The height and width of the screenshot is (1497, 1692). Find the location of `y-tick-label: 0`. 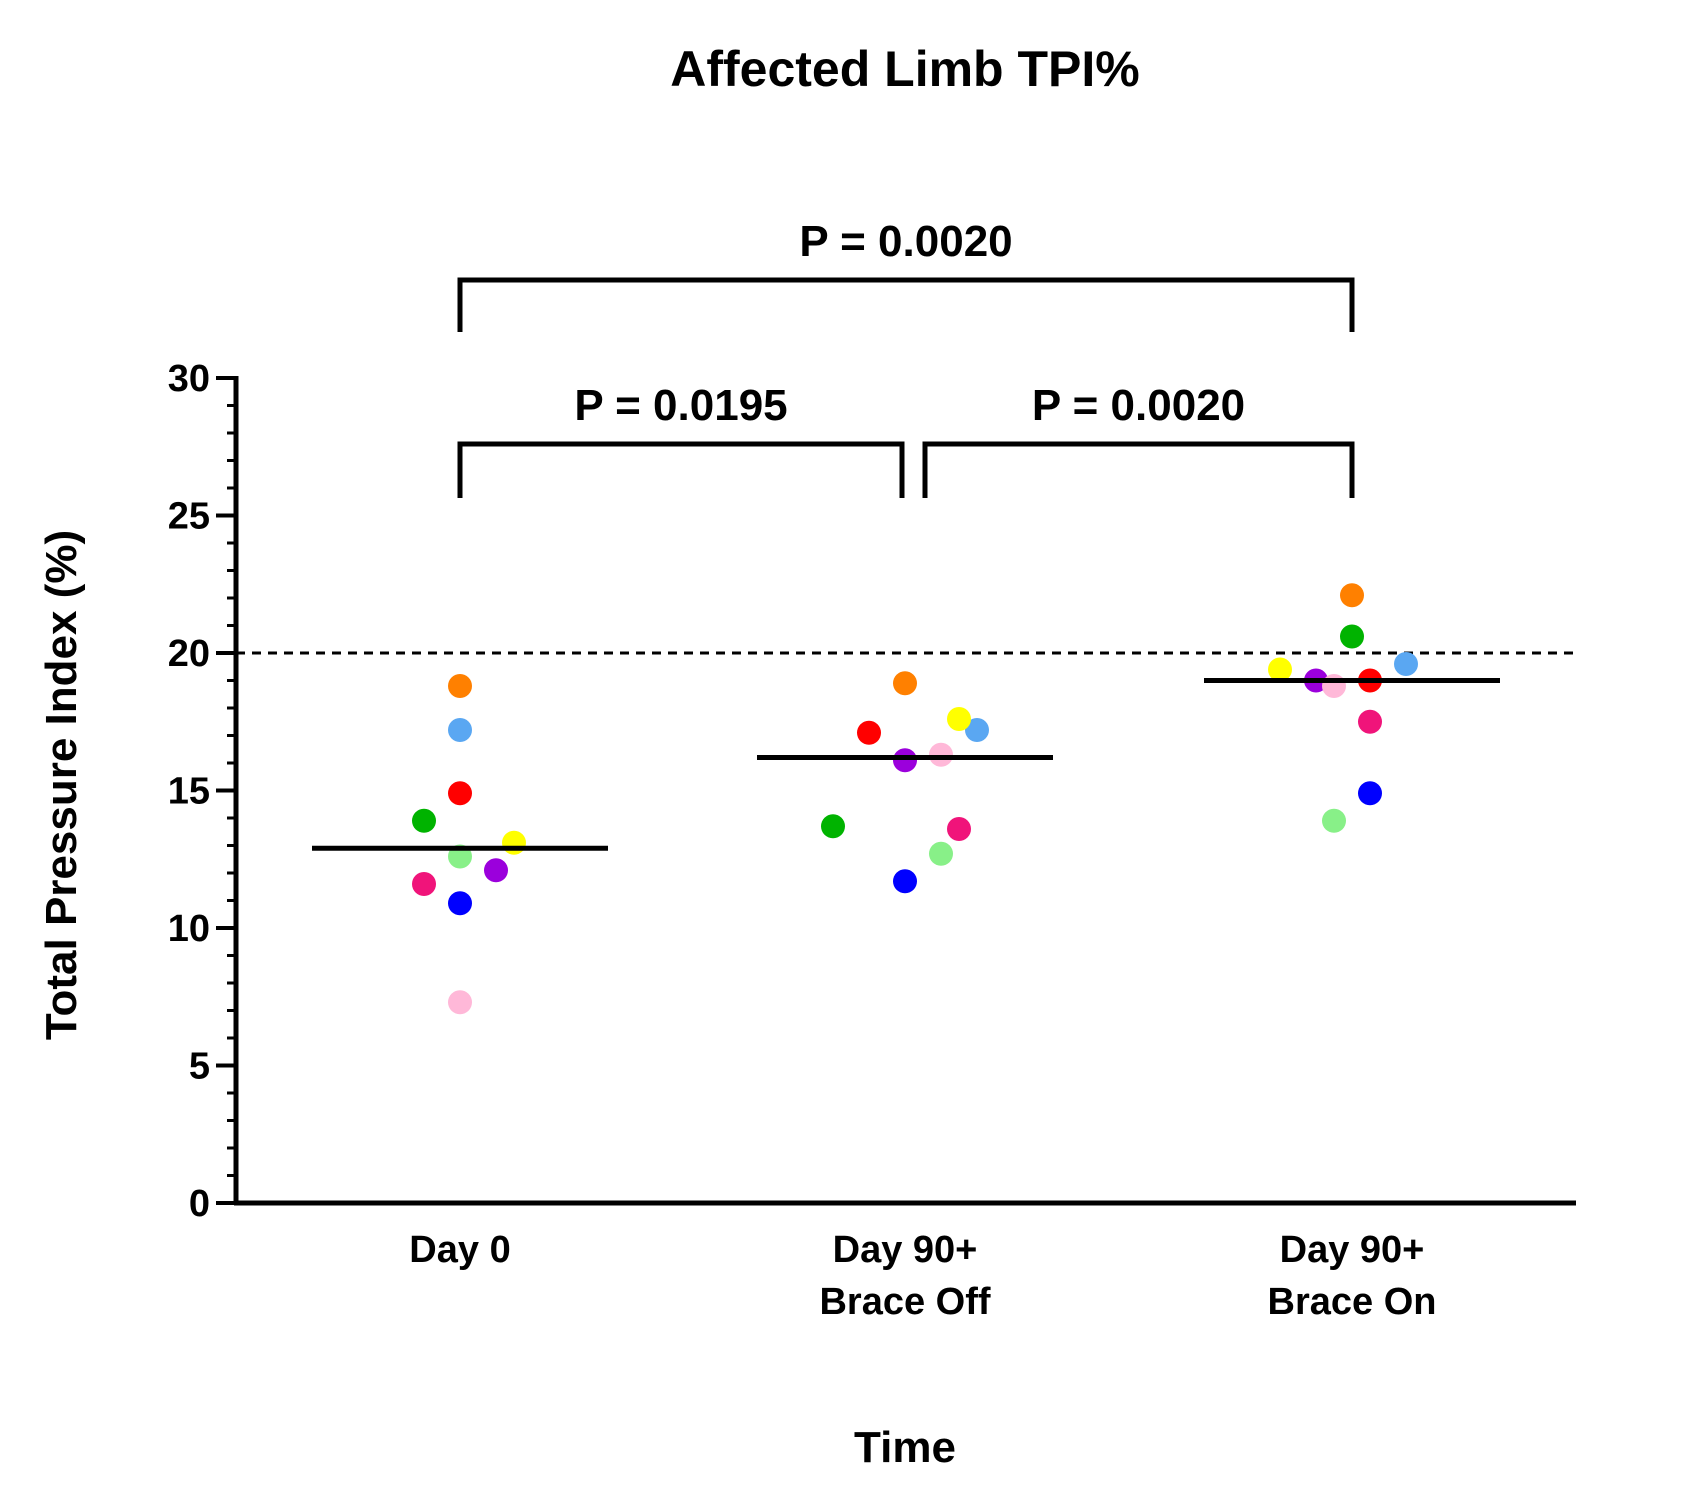

y-tick-label: 0 is located at coordinates (199, 1204).